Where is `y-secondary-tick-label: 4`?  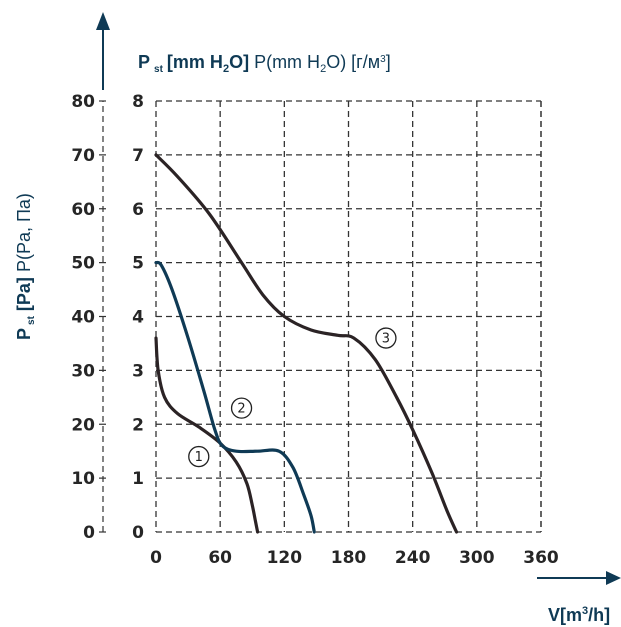 y-secondary-tick-label: 4 is located at coordinates (138, 318).